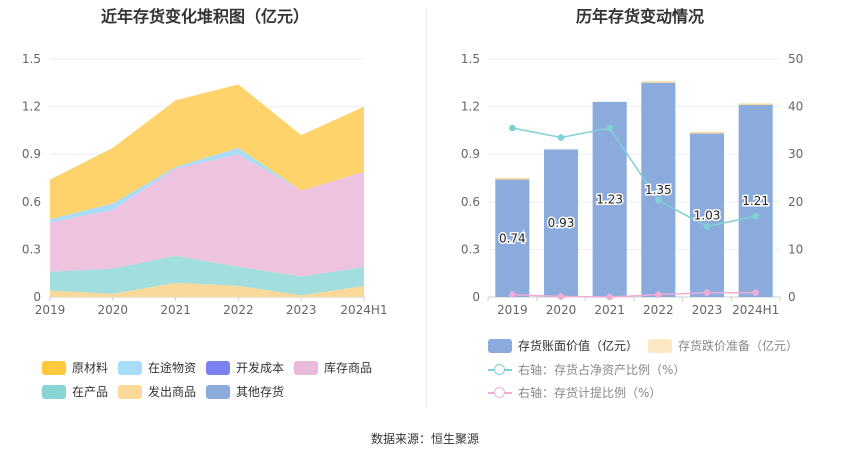 The width and height of the screenshot is (850, 459). I want to click on legend-label: 原材料, so click(90, 368).